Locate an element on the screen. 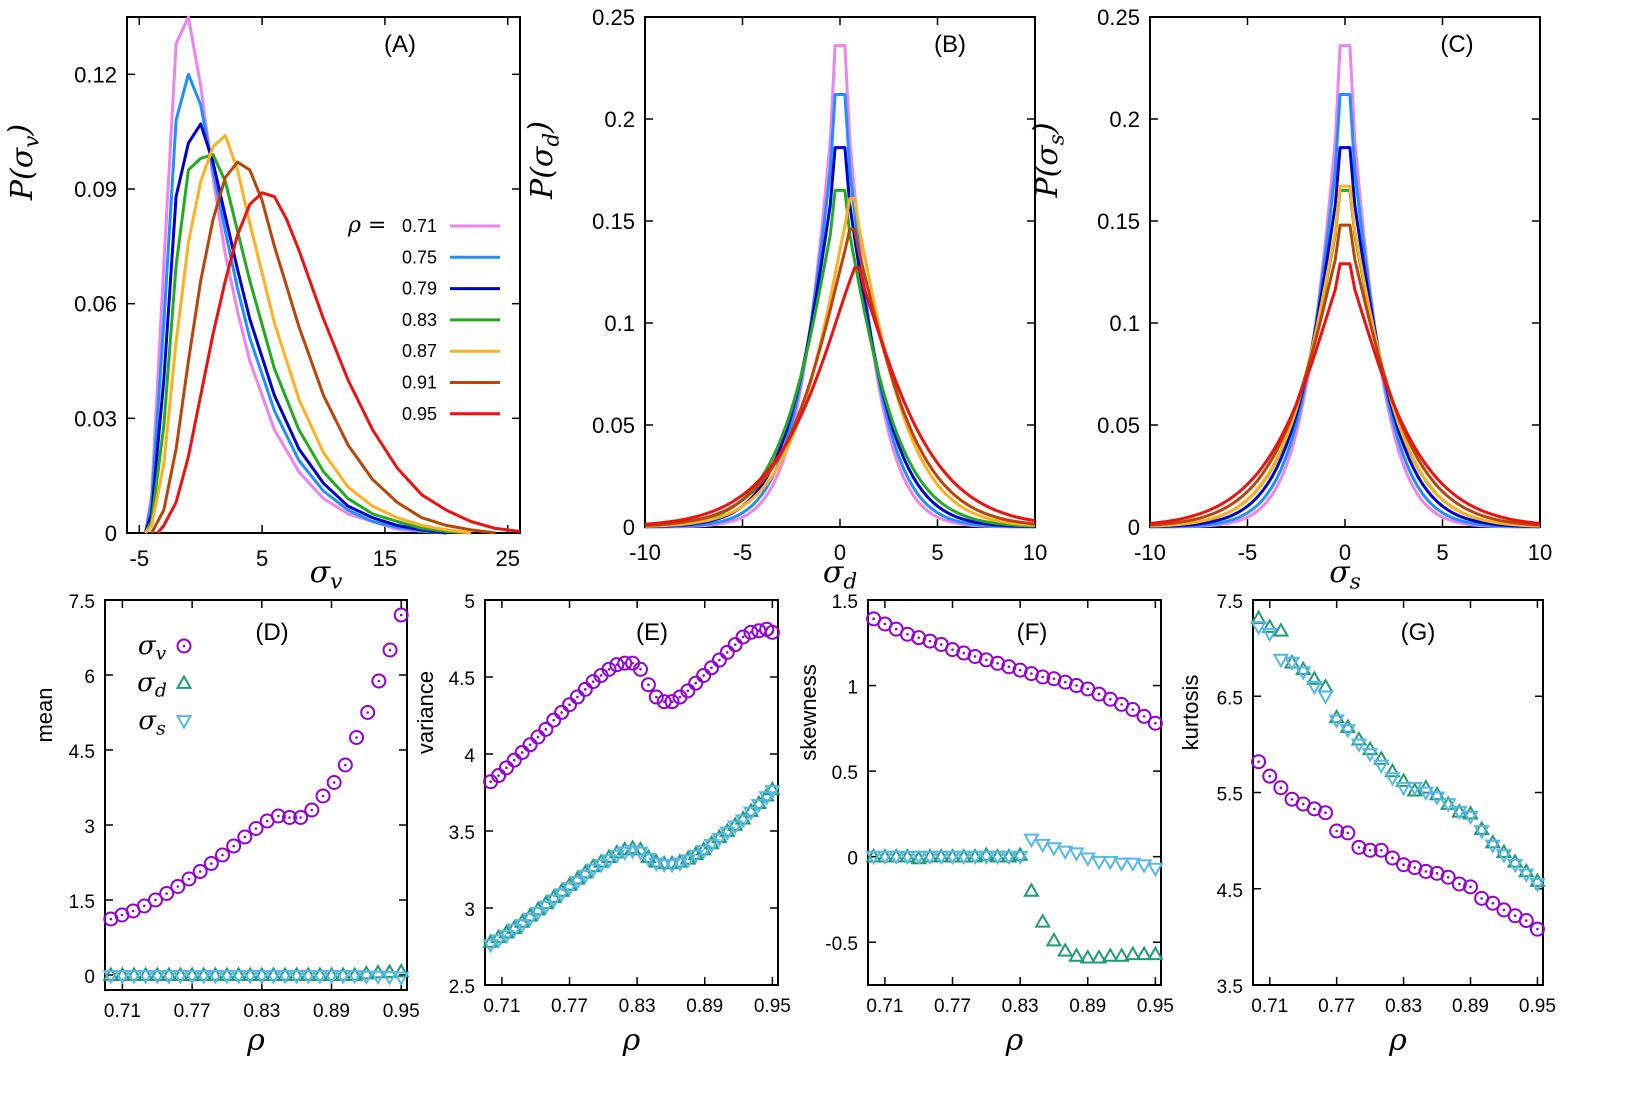  series-line-rho-0.95 is located at coordinates (840, 396).